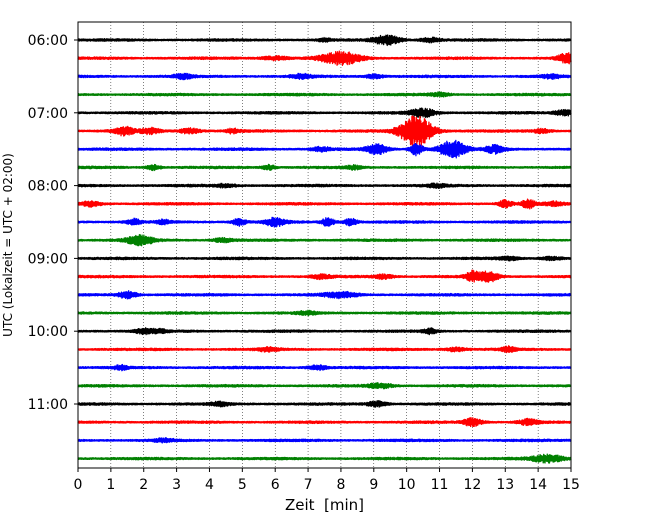  Describe the element at coordinates (48, 405) in the screenshot. I see `y-tick-label-5: 11:00` at that location.